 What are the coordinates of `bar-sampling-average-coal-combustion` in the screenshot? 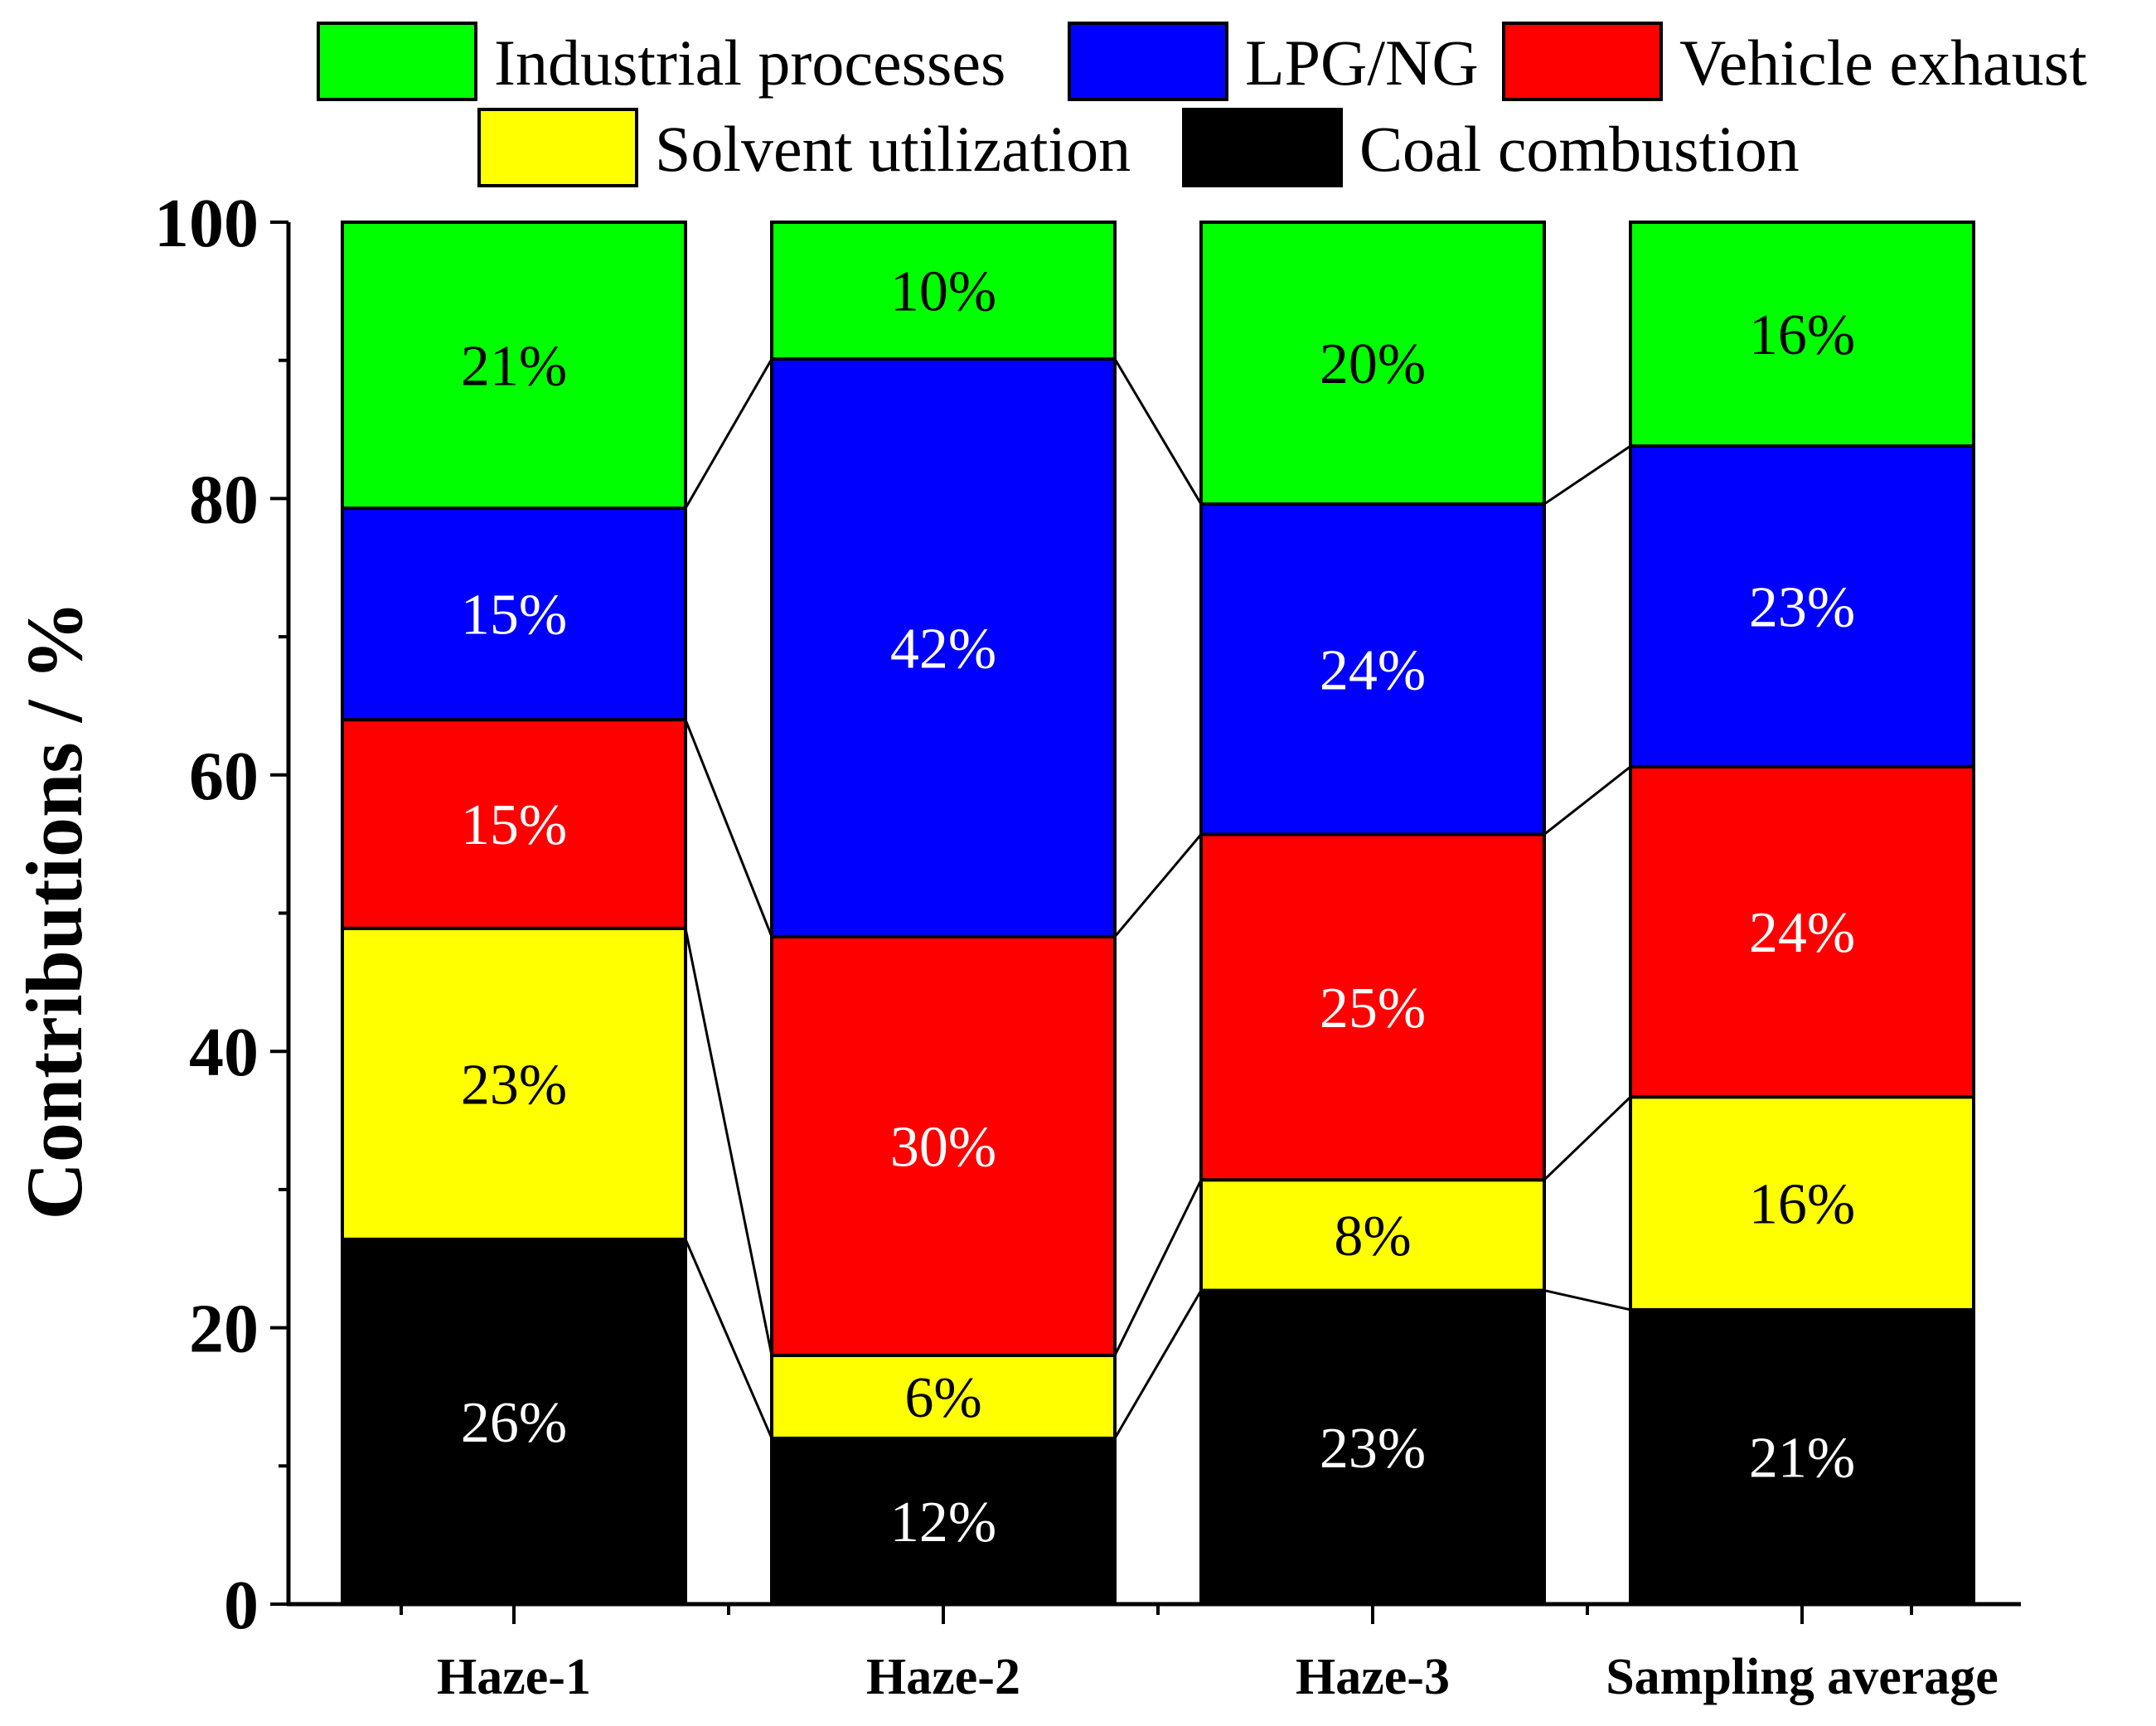 It's located at (1802, 1456).